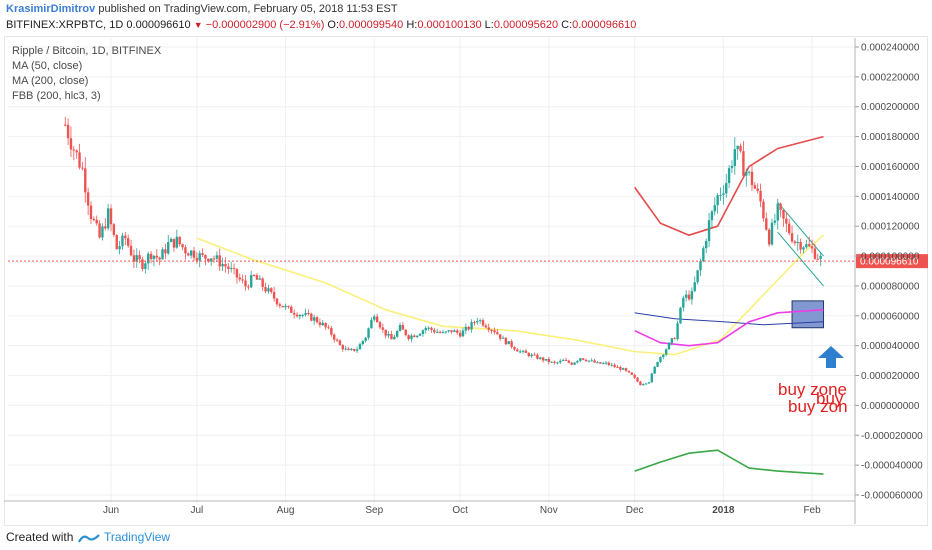 The width and height of the screenshot is (932, 550). Describe the element at coordinates (137, 537) in the screenshot. I see `tradingview-brand-link: TradingView` at that location.